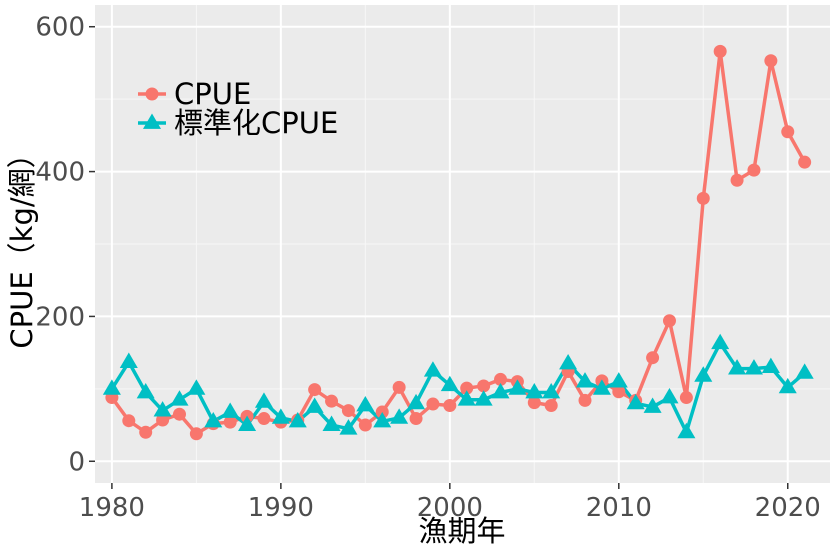  I want to click on x-tick-label: 2020, so click(788, 508).